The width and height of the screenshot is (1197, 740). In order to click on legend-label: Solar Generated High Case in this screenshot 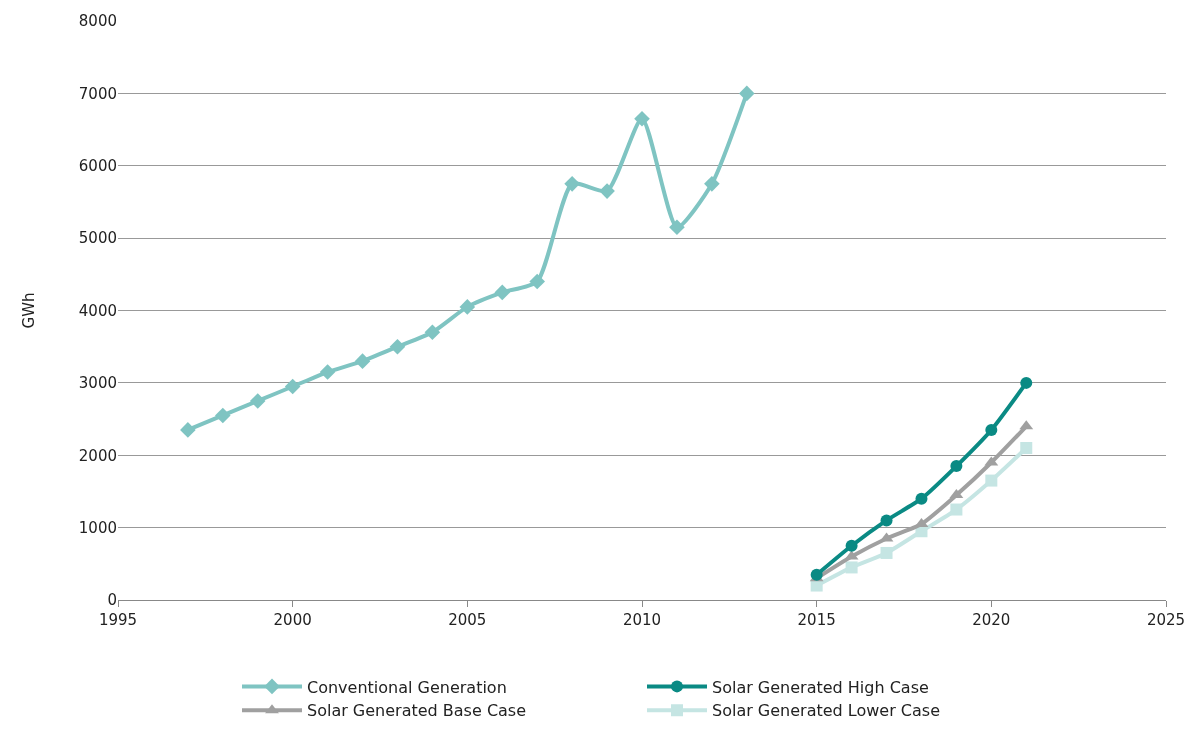, I will do `click(820, 687)`.